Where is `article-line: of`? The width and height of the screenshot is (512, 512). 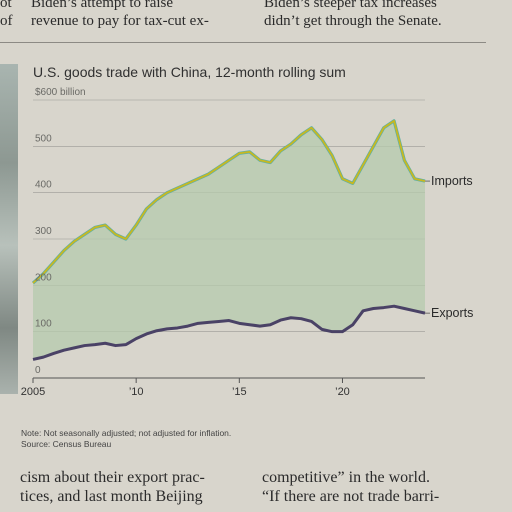
article-line: of is located at coordinates (6, 21).